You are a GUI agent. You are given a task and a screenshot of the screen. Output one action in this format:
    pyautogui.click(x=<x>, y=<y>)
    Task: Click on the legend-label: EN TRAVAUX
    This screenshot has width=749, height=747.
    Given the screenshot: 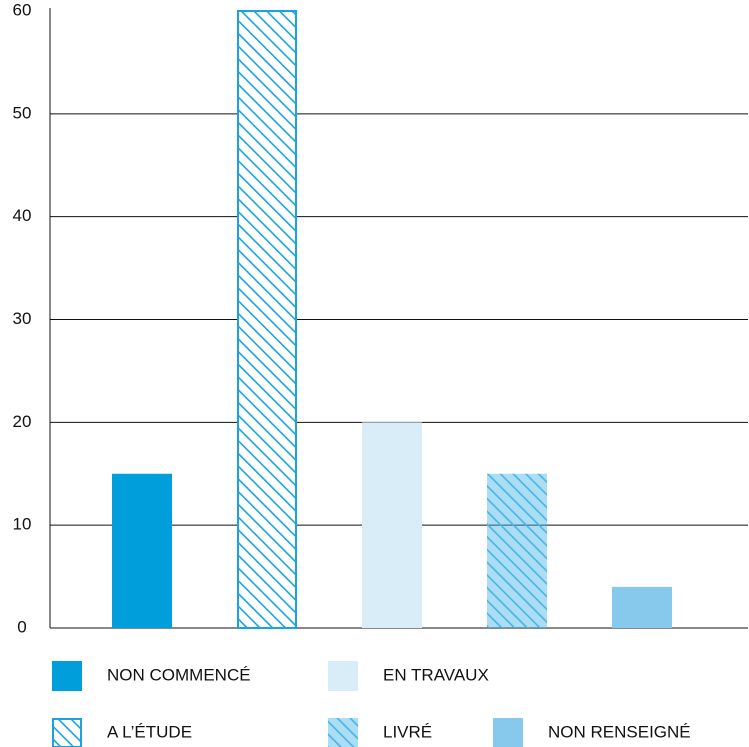 What is the action you would take?
    pyautogui.click(x=436, y=674)
    